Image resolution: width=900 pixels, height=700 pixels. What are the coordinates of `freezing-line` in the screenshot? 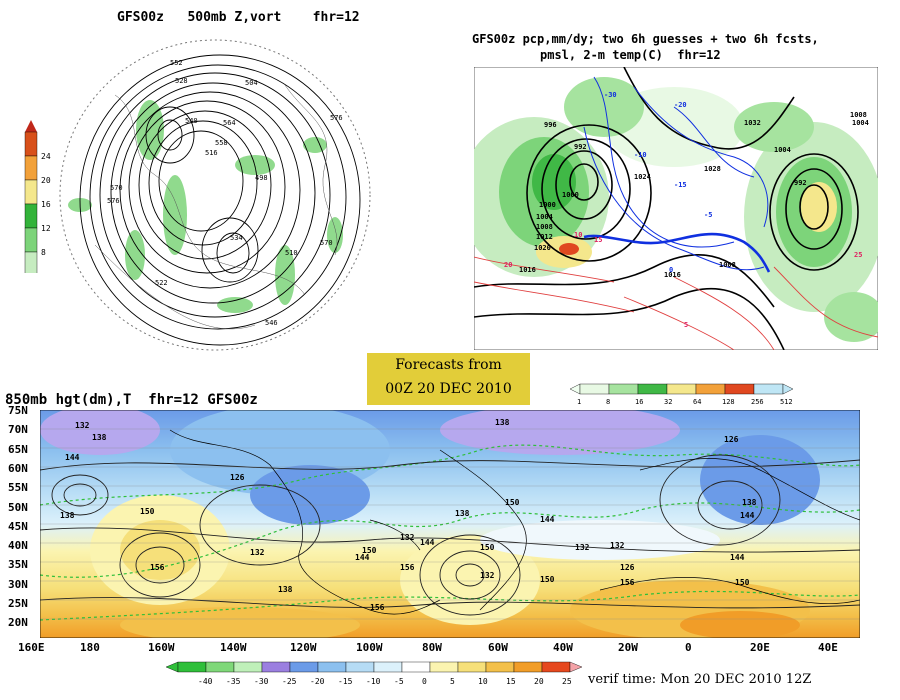 It's located at (677, 252).